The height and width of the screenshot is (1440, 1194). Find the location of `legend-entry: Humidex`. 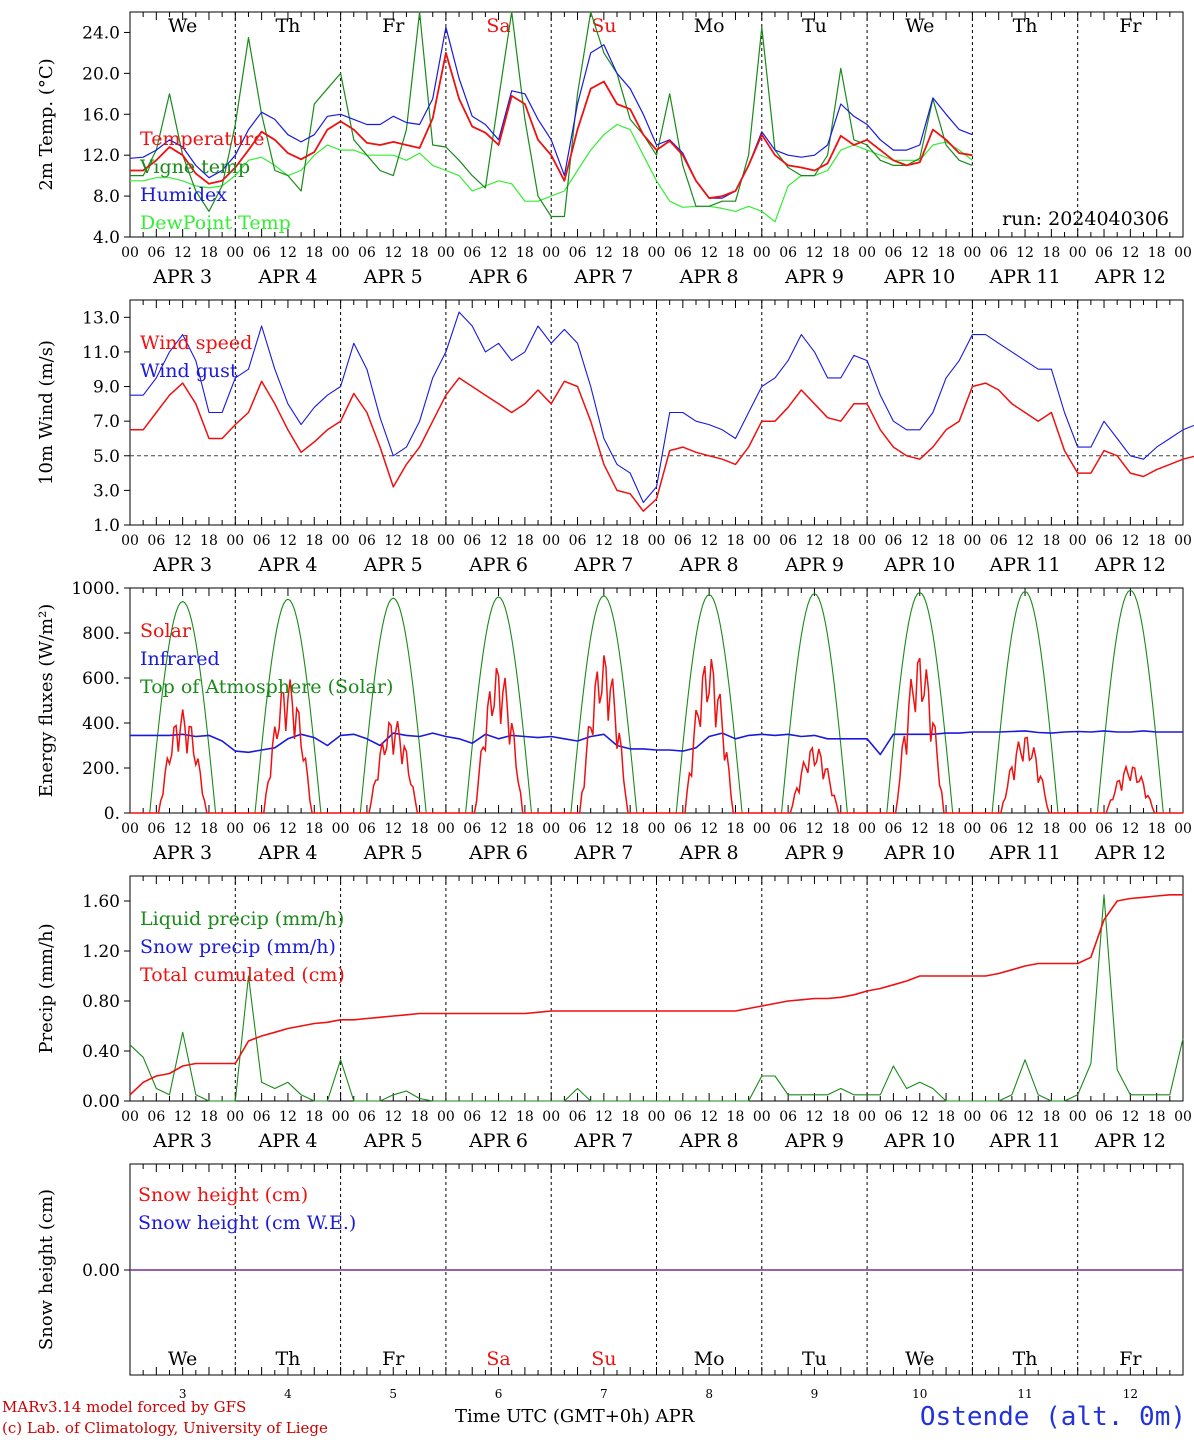

legend-entry: Humidex is located at coordinates (183, 195).